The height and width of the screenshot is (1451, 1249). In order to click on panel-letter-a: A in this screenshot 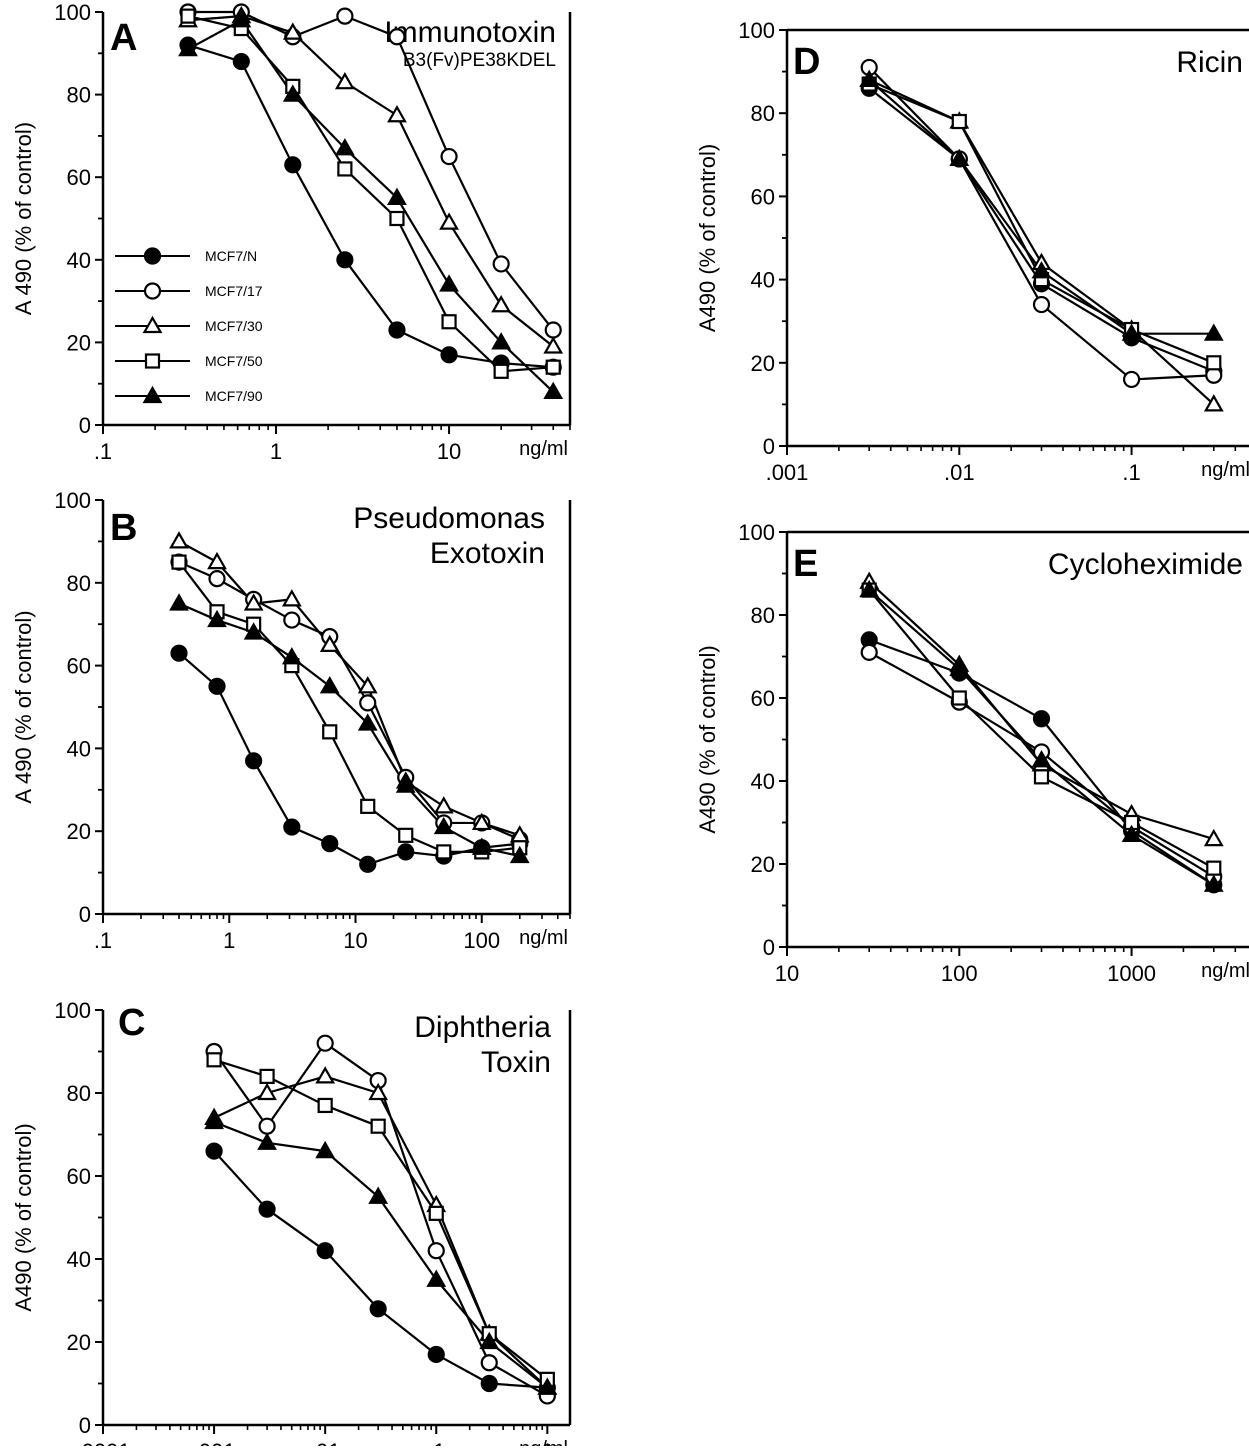, I will do `click(123, 38)`.